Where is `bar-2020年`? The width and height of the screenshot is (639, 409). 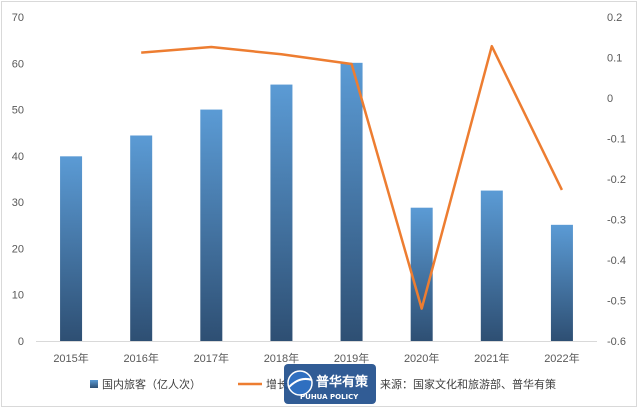
bar-2020年 is located at coordinates (421, 274).